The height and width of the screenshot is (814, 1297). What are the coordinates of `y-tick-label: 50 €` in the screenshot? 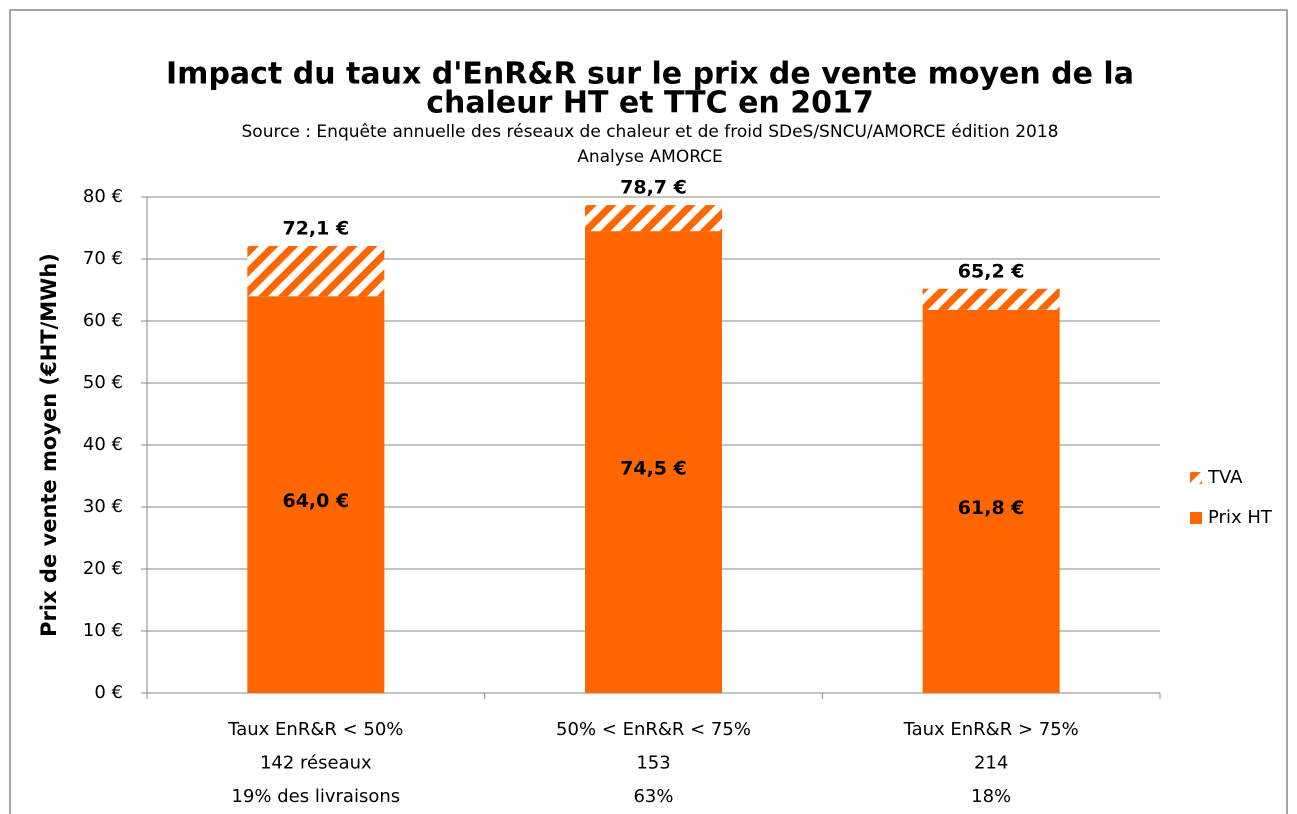 It's located at (103, 382).